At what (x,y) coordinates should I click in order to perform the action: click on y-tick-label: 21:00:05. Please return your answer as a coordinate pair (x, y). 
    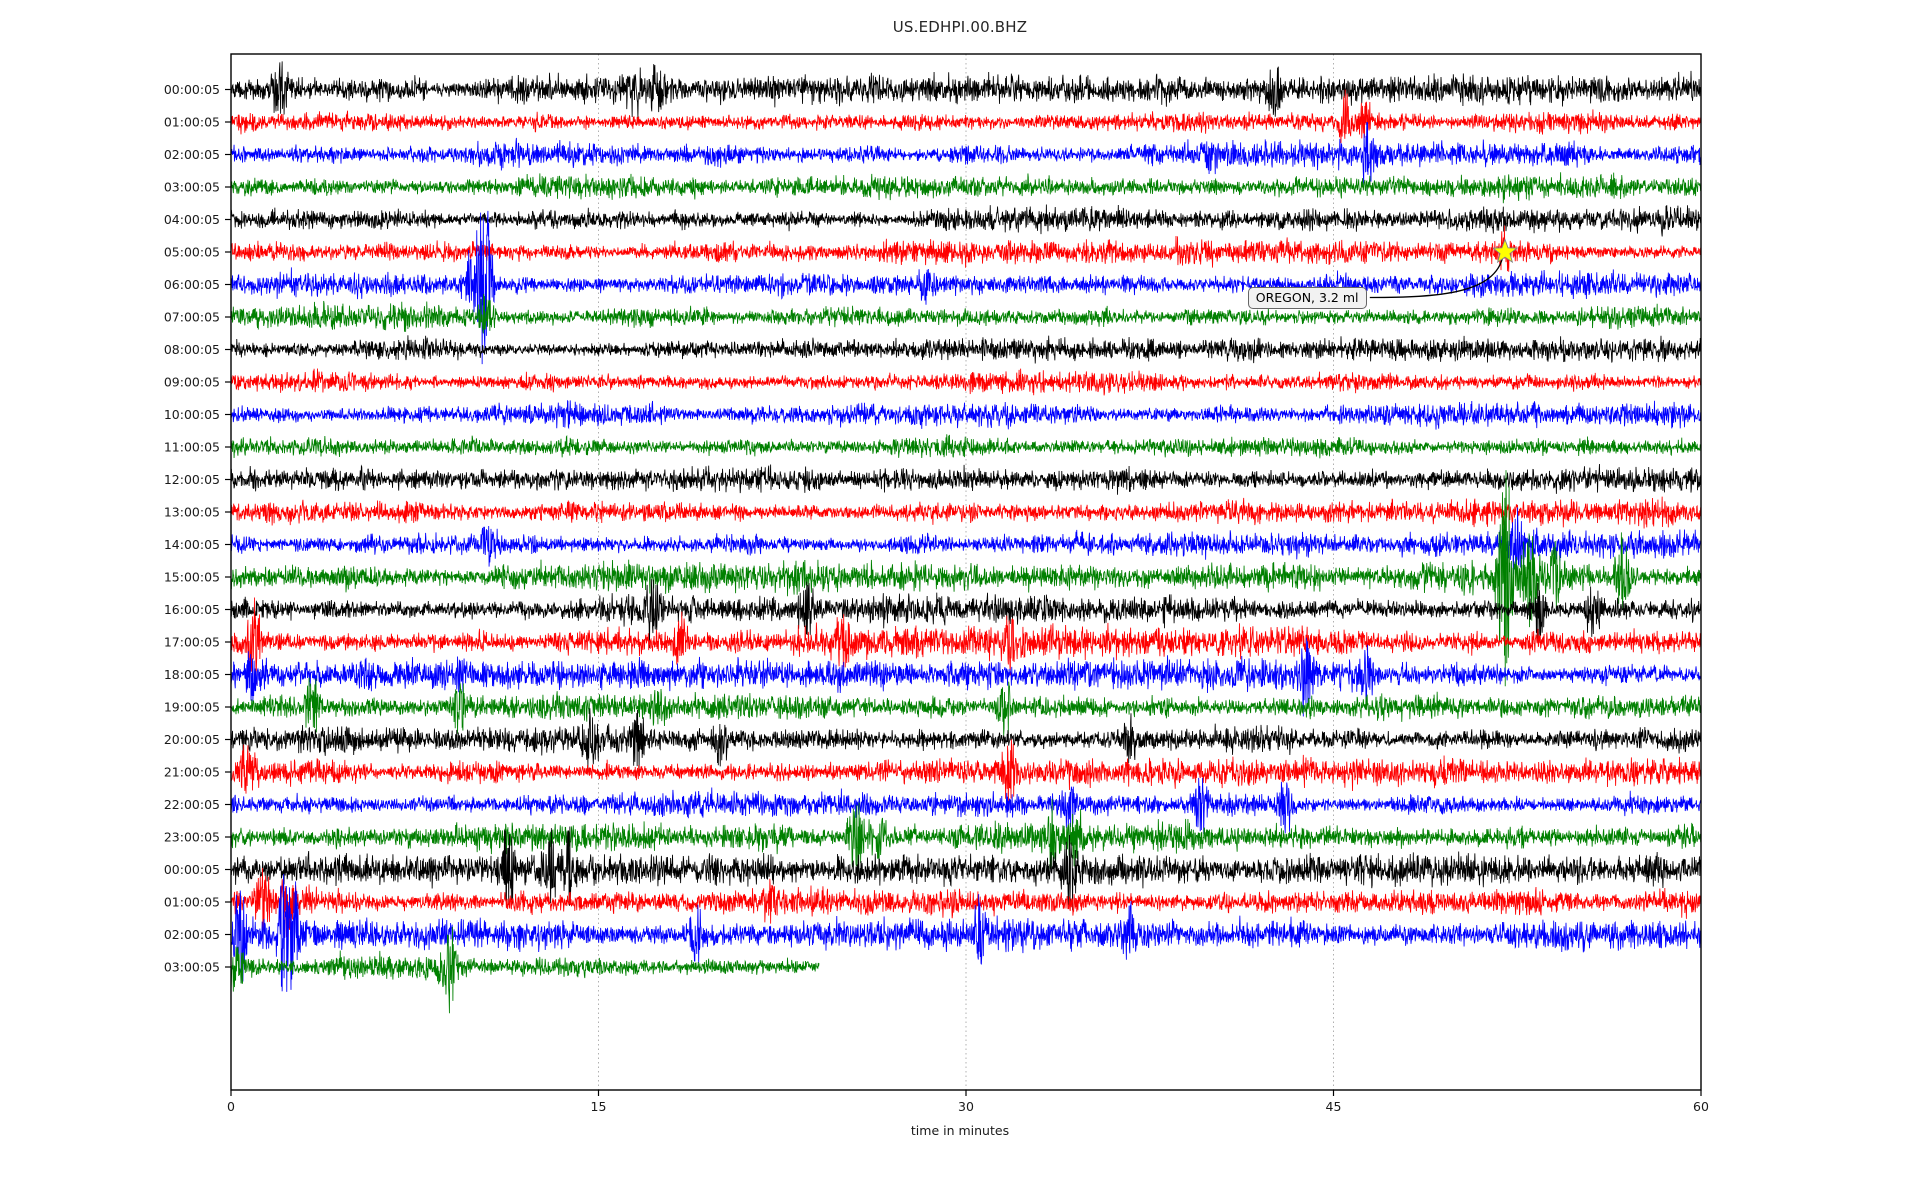
    Looking at the image, I should click on (192, 772).